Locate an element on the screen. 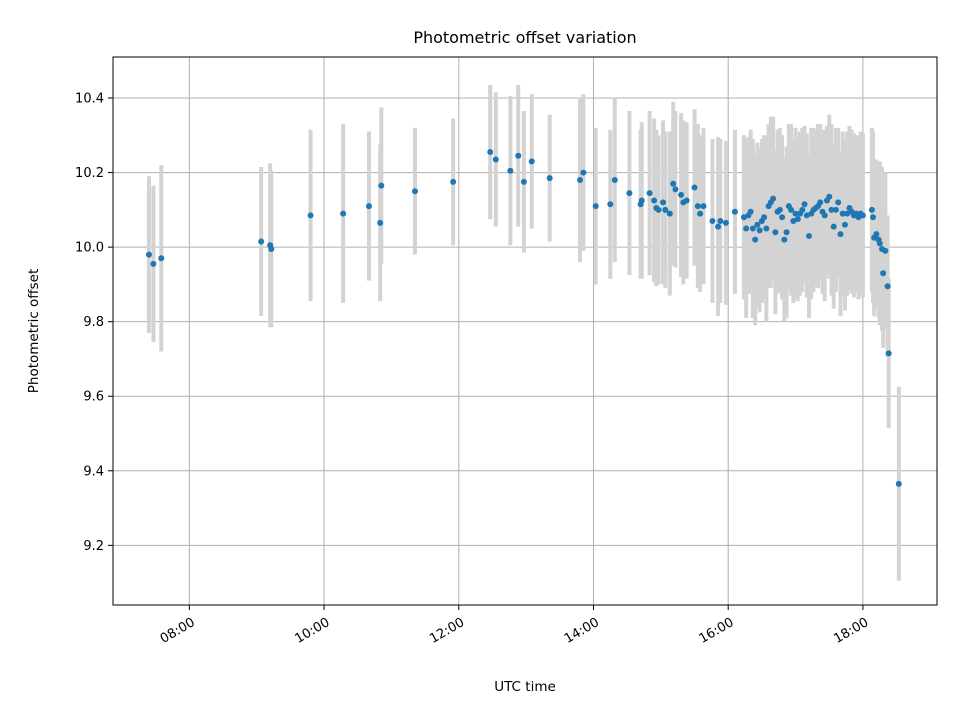 The width and height of the screenshot is (960, 720). y-axis-ticks: 9.2 9.4 9.6 9.8 10.0 10.2 10.4 is located at coordinates (94, 323).